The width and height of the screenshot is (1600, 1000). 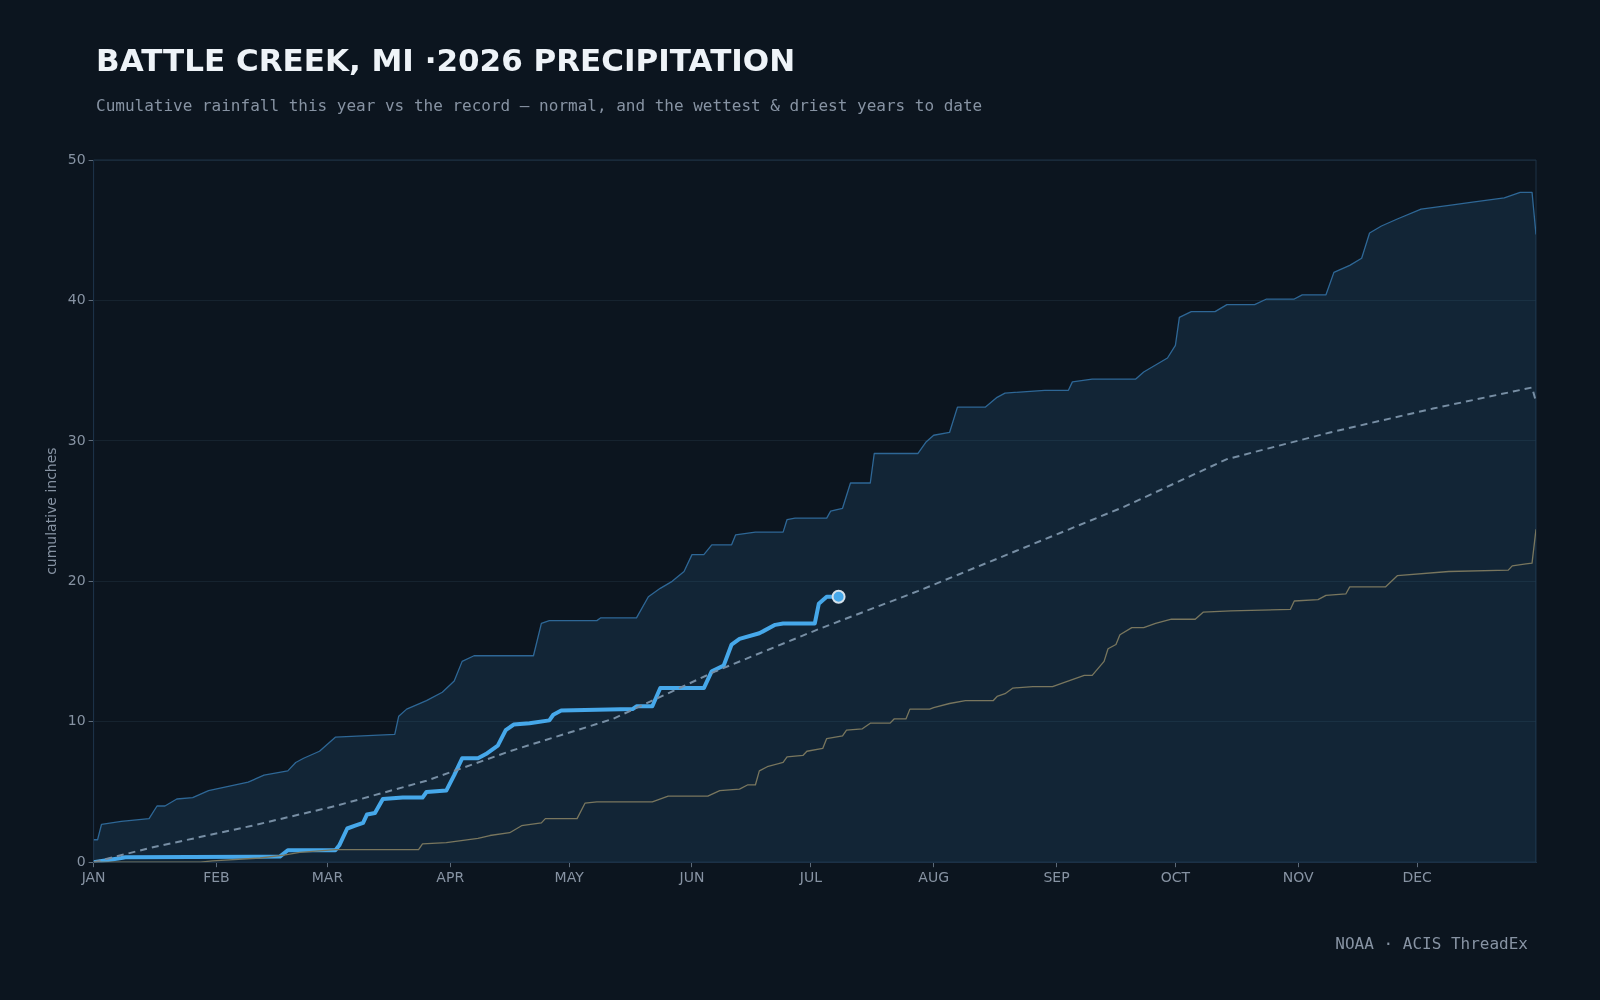 What do you see at coordinates (76, 158) in the screenshot?
I see `y-tick-label: 50` at bounding box center [76, 158].